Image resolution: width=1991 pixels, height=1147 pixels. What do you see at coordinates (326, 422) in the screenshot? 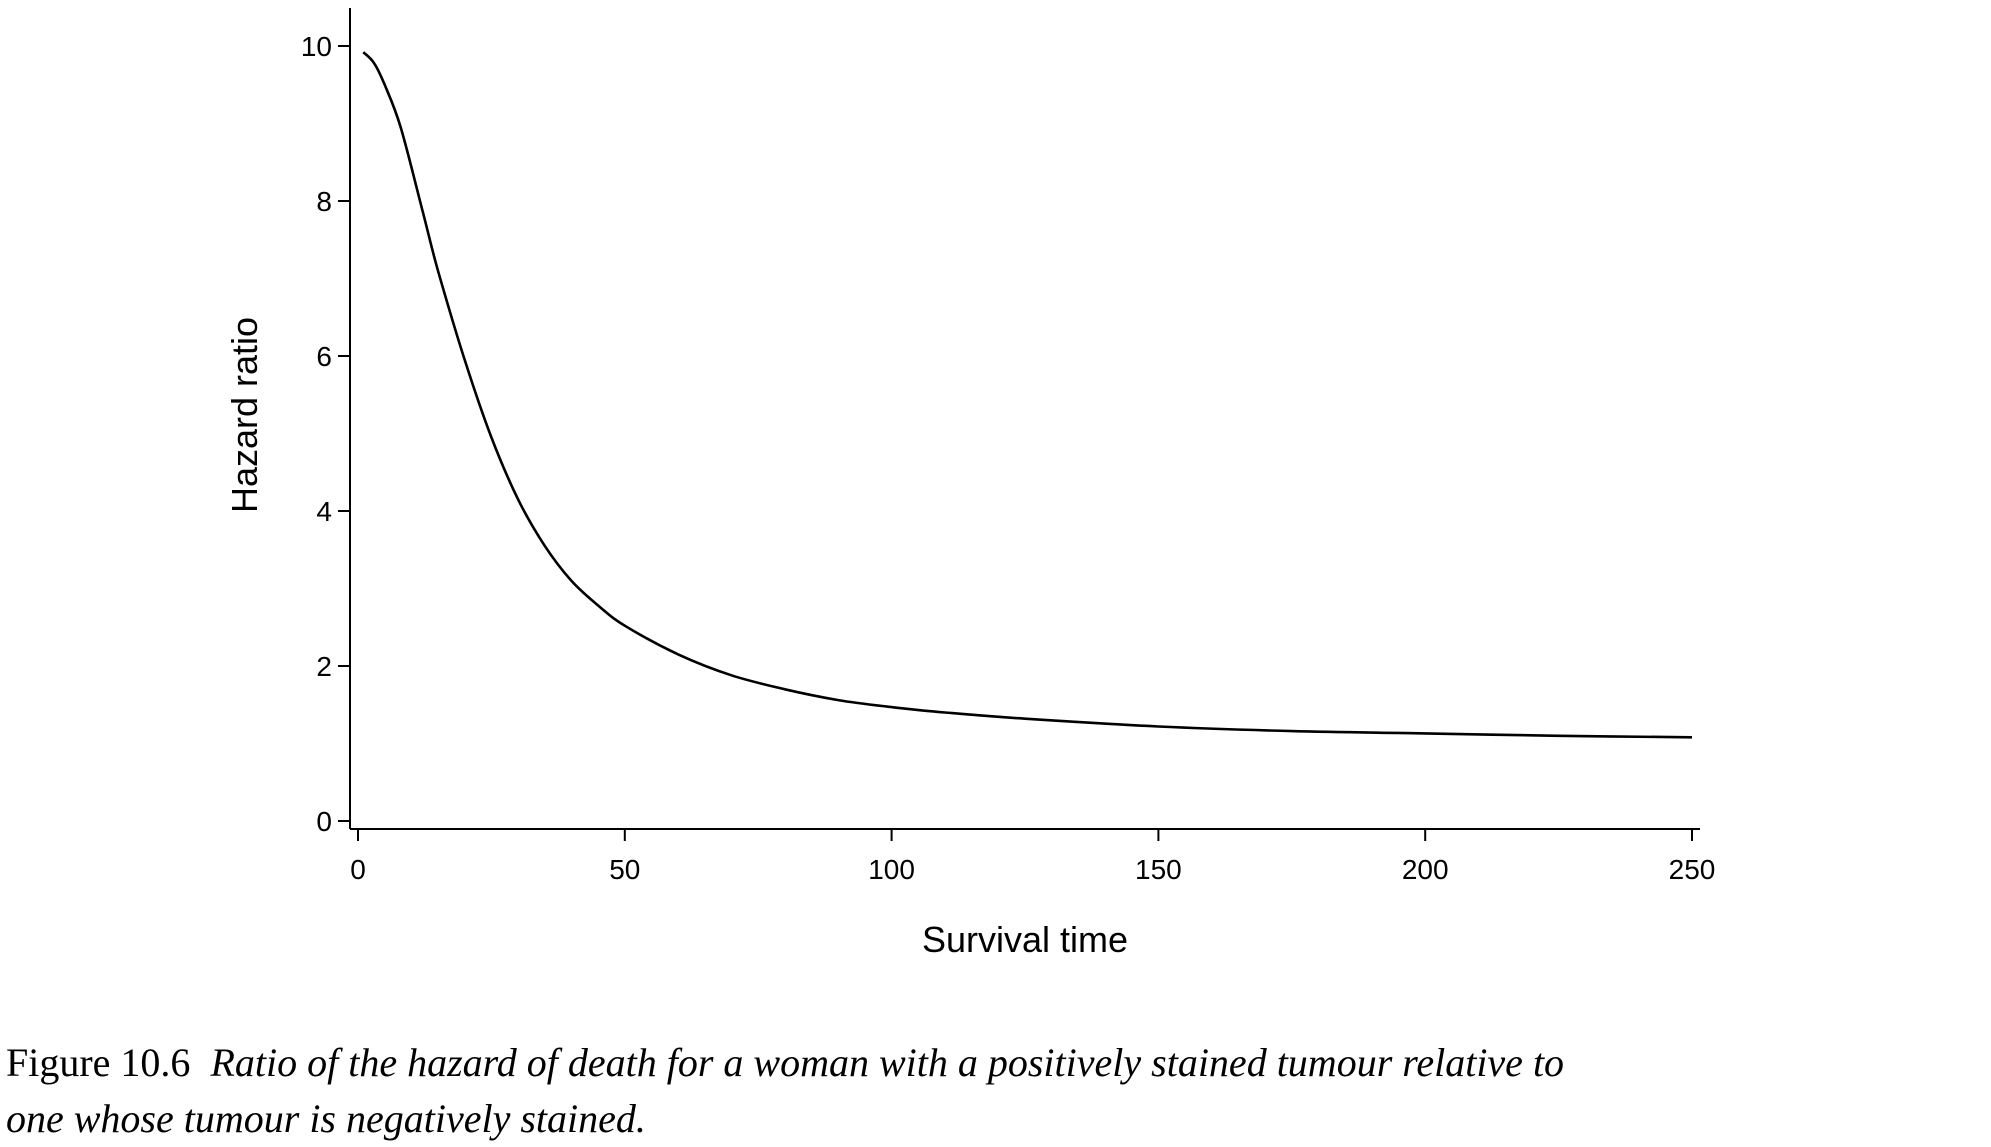
I see `y-axis: 0 2 4 6 8 10` at bounding box center [326, 422].